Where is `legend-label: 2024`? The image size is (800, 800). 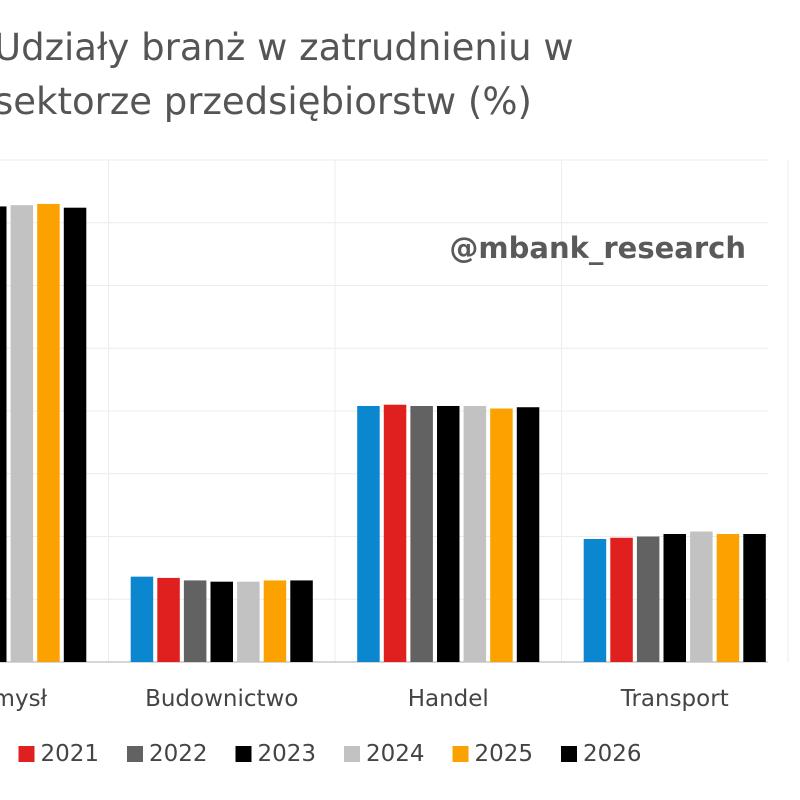
legend-label: 2024 is located at coordinates (395, 754).